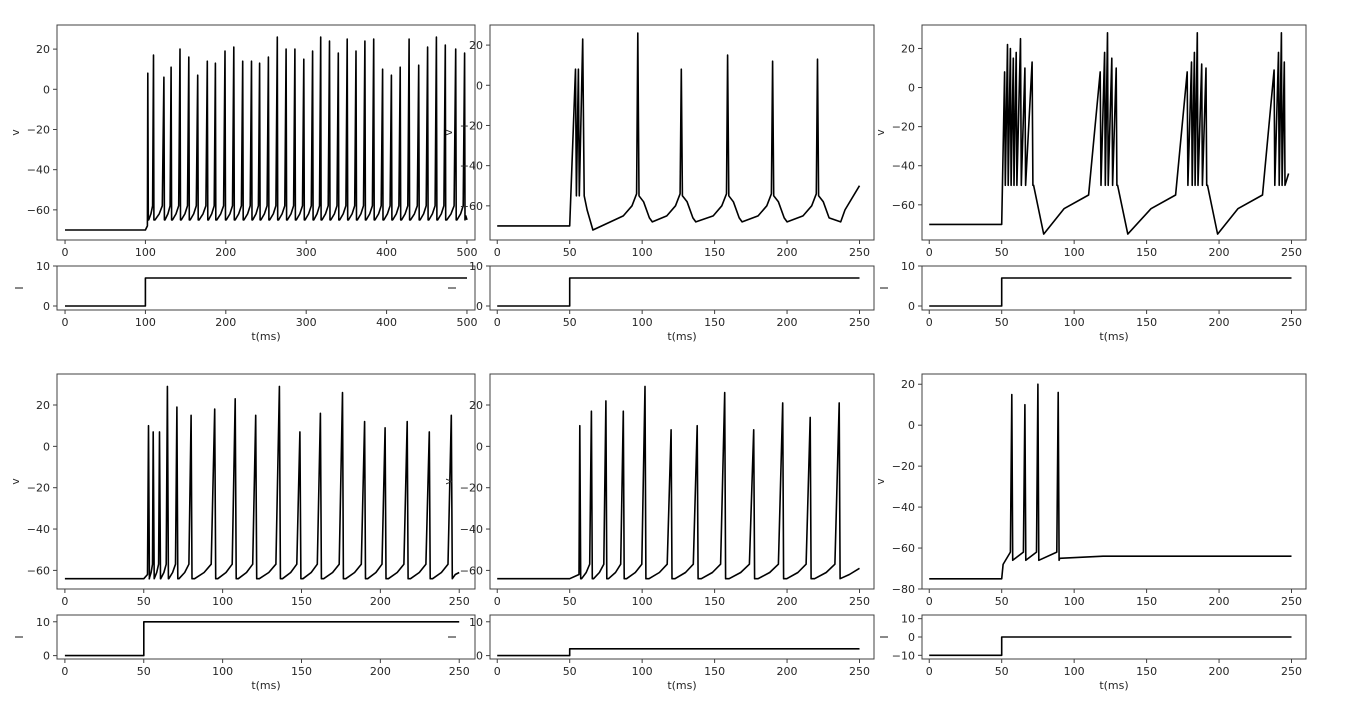 This screenshot has width=1345, height=707. Describe the element at coordinates (306, 322) in the screenshot. I see `x-tick-label: 300` at that location.